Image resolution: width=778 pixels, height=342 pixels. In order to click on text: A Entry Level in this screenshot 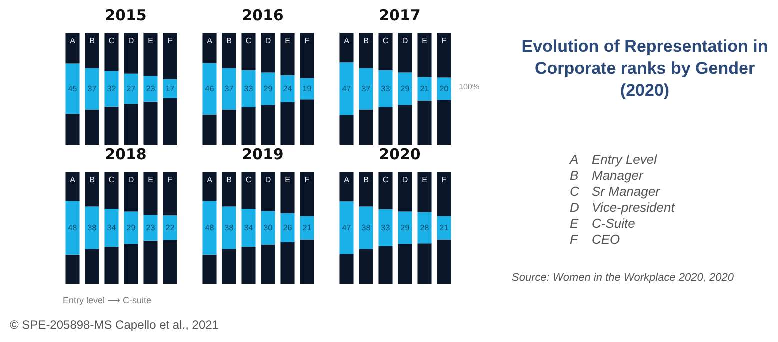, I will do `click(614, 159)`.